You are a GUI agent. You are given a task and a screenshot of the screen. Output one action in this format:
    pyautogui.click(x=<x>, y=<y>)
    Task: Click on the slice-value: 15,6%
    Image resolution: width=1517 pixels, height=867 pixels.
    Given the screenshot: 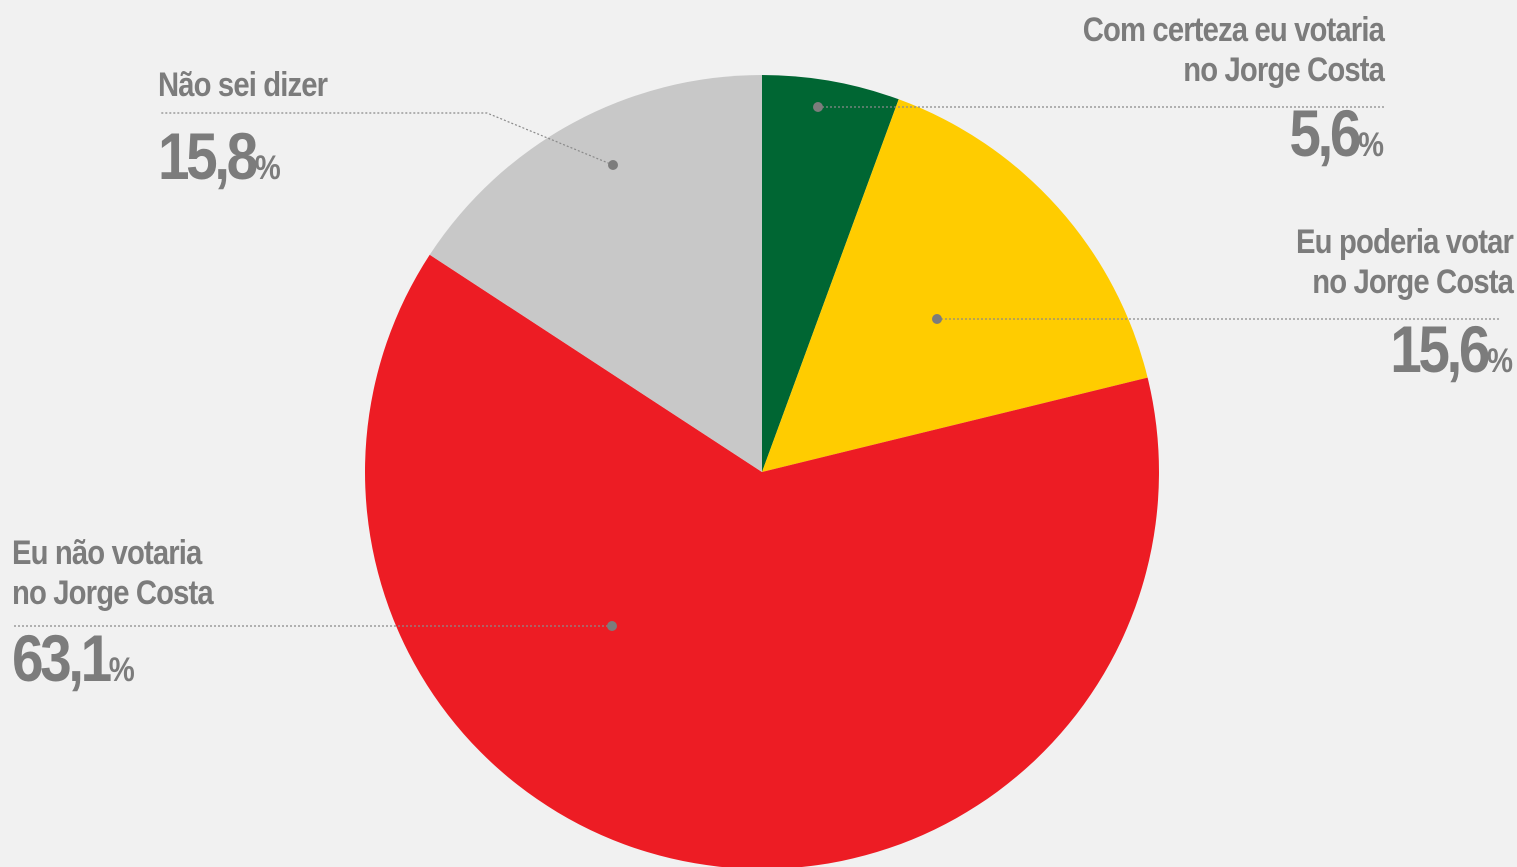 What is the action you would take?
    pyautogui.click(x=1332, y=355)
    